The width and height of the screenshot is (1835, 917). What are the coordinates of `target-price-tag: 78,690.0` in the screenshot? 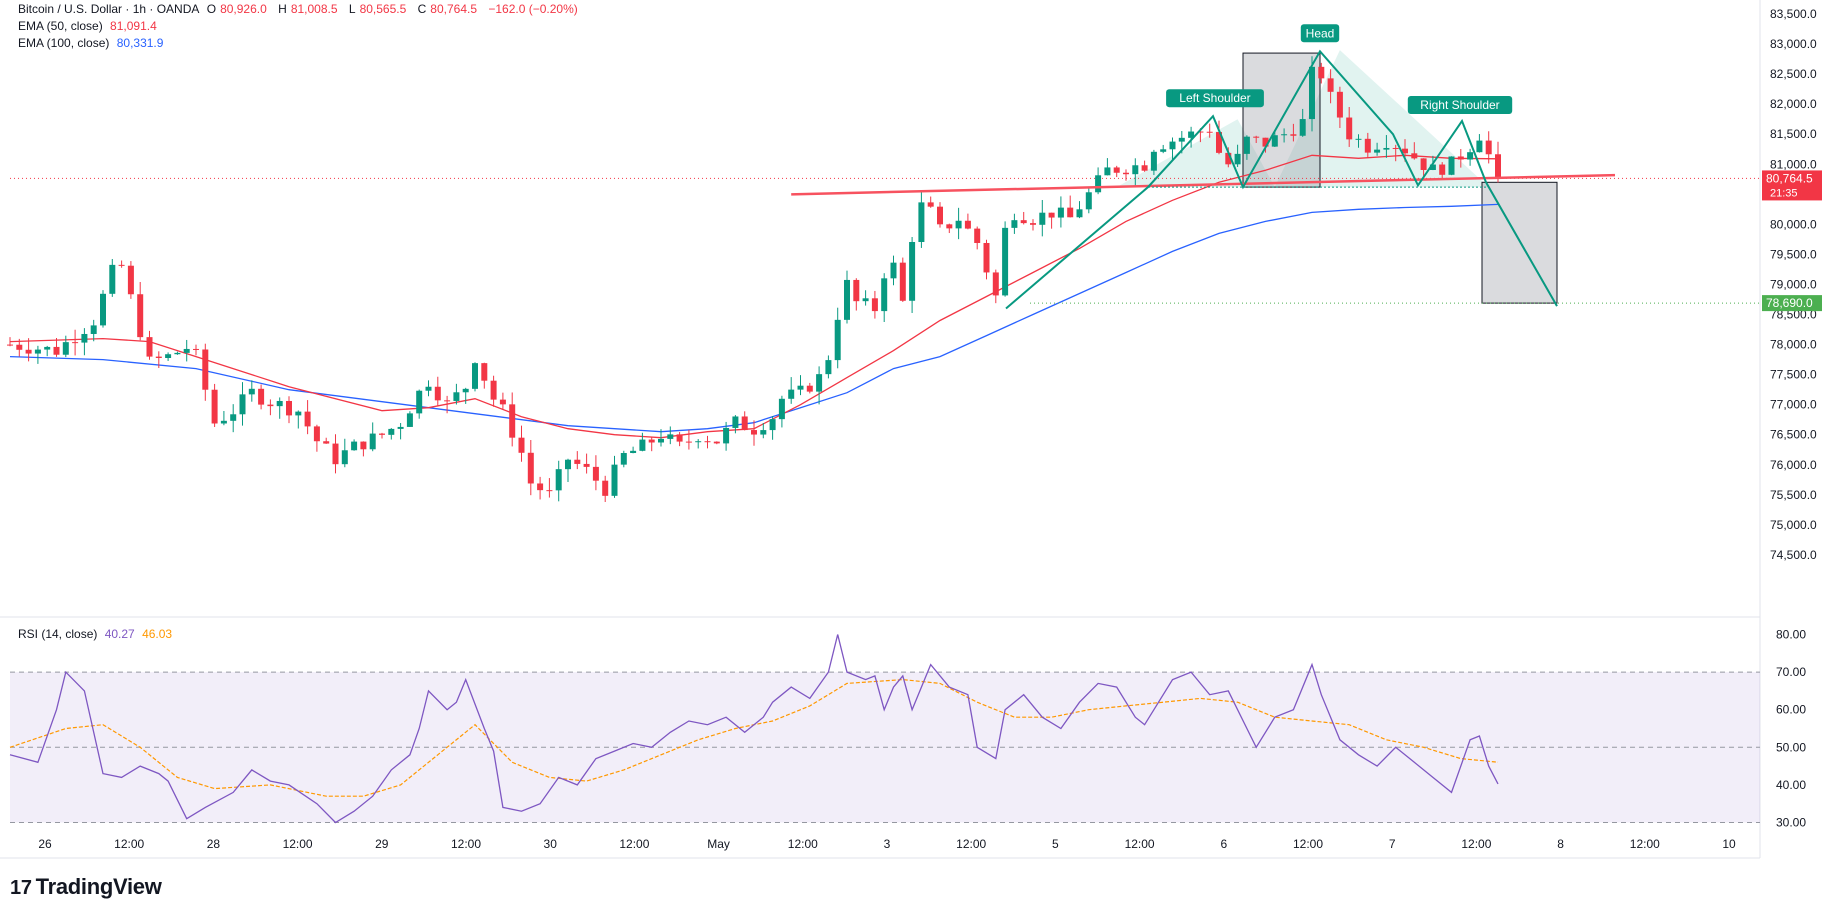 It's located at (1792, 303).